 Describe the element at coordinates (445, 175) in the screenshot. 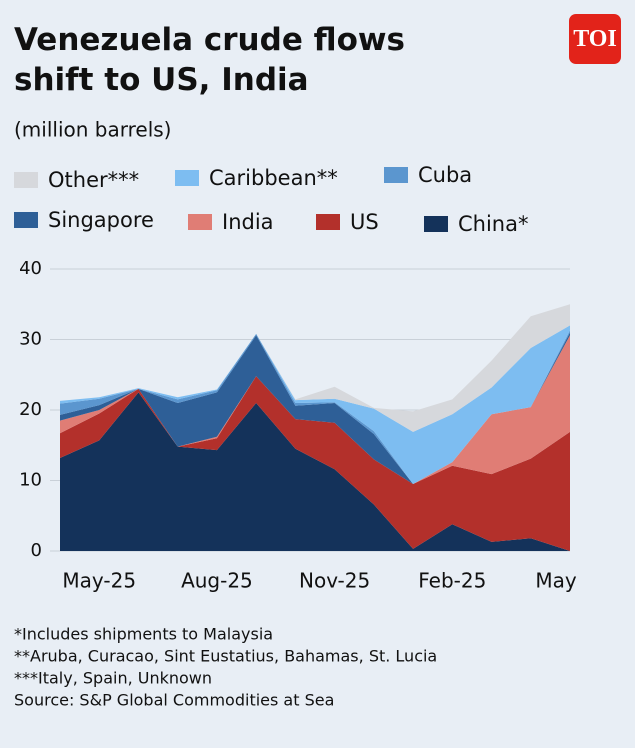

I see `legend-label: Cuba` at that location.